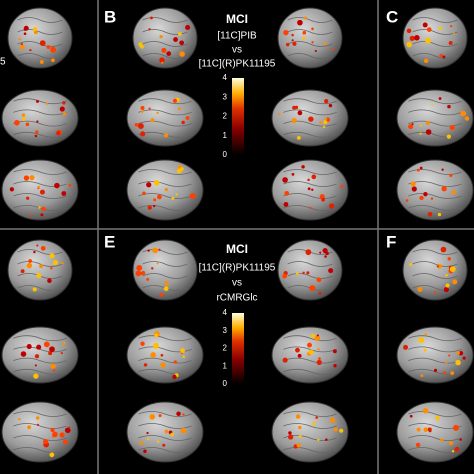 The height and width of the screenshot is (474, 474). What do you see at coordinates (237, 249) in the screenshot?
I see `panel-title: MCI` at bounding box center [237, 249].